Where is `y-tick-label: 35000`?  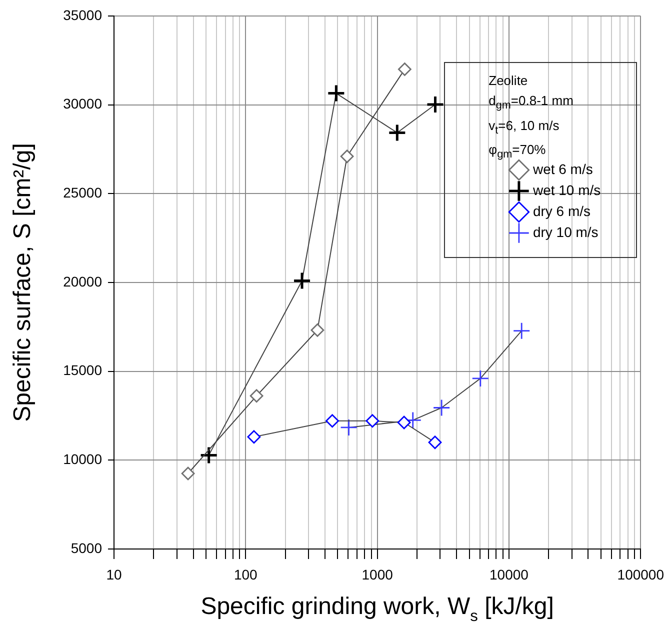 y-tick-label: 35000 is located at coordinates (82, 14).